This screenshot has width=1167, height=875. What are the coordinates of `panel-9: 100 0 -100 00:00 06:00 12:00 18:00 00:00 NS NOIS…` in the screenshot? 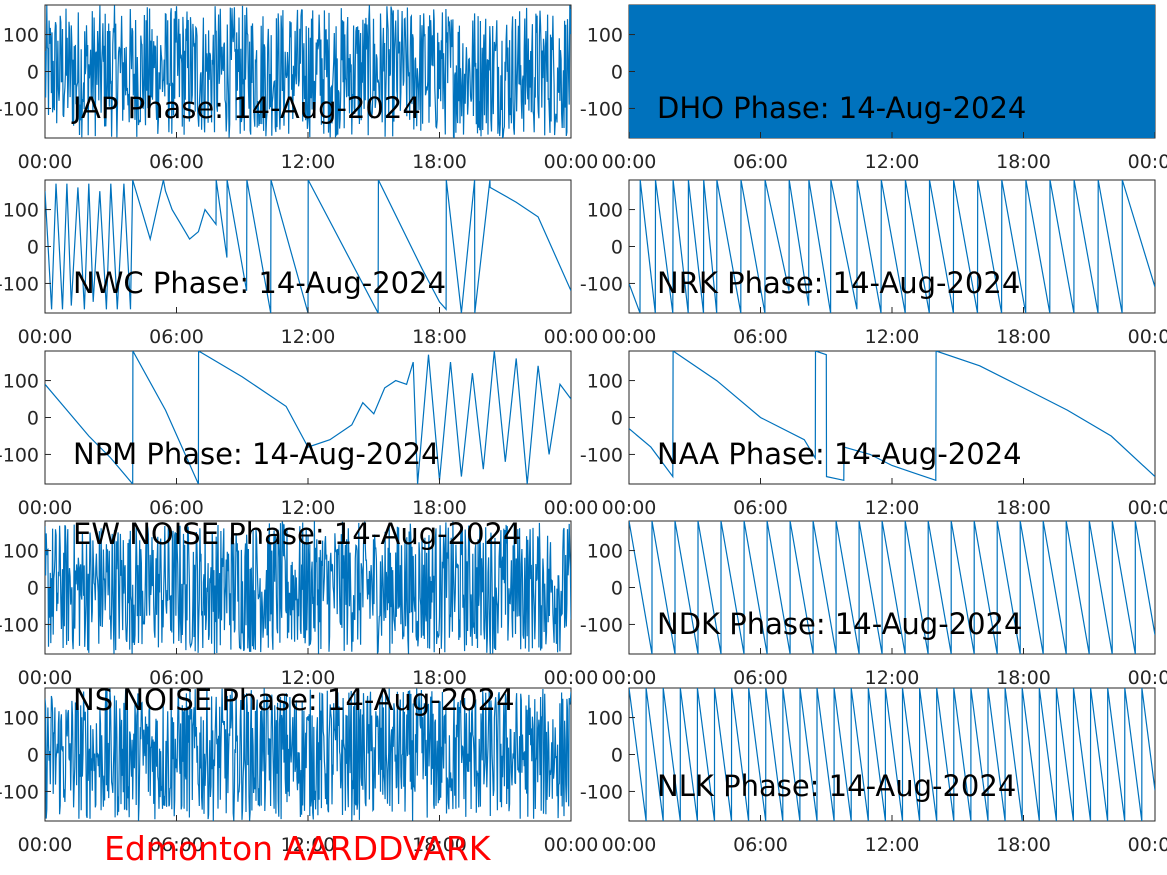 It's located at (299, 769).